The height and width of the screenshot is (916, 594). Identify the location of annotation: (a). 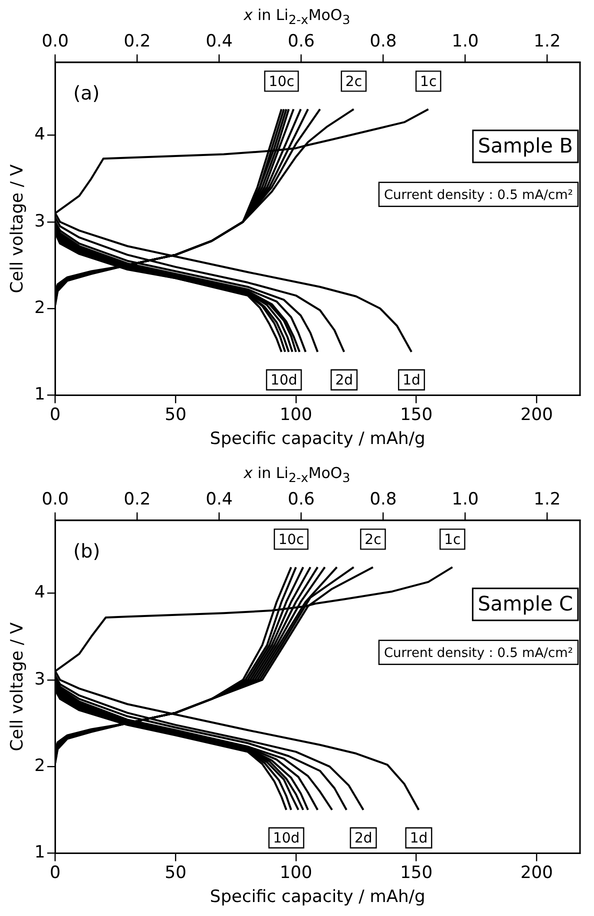
(86, 93).